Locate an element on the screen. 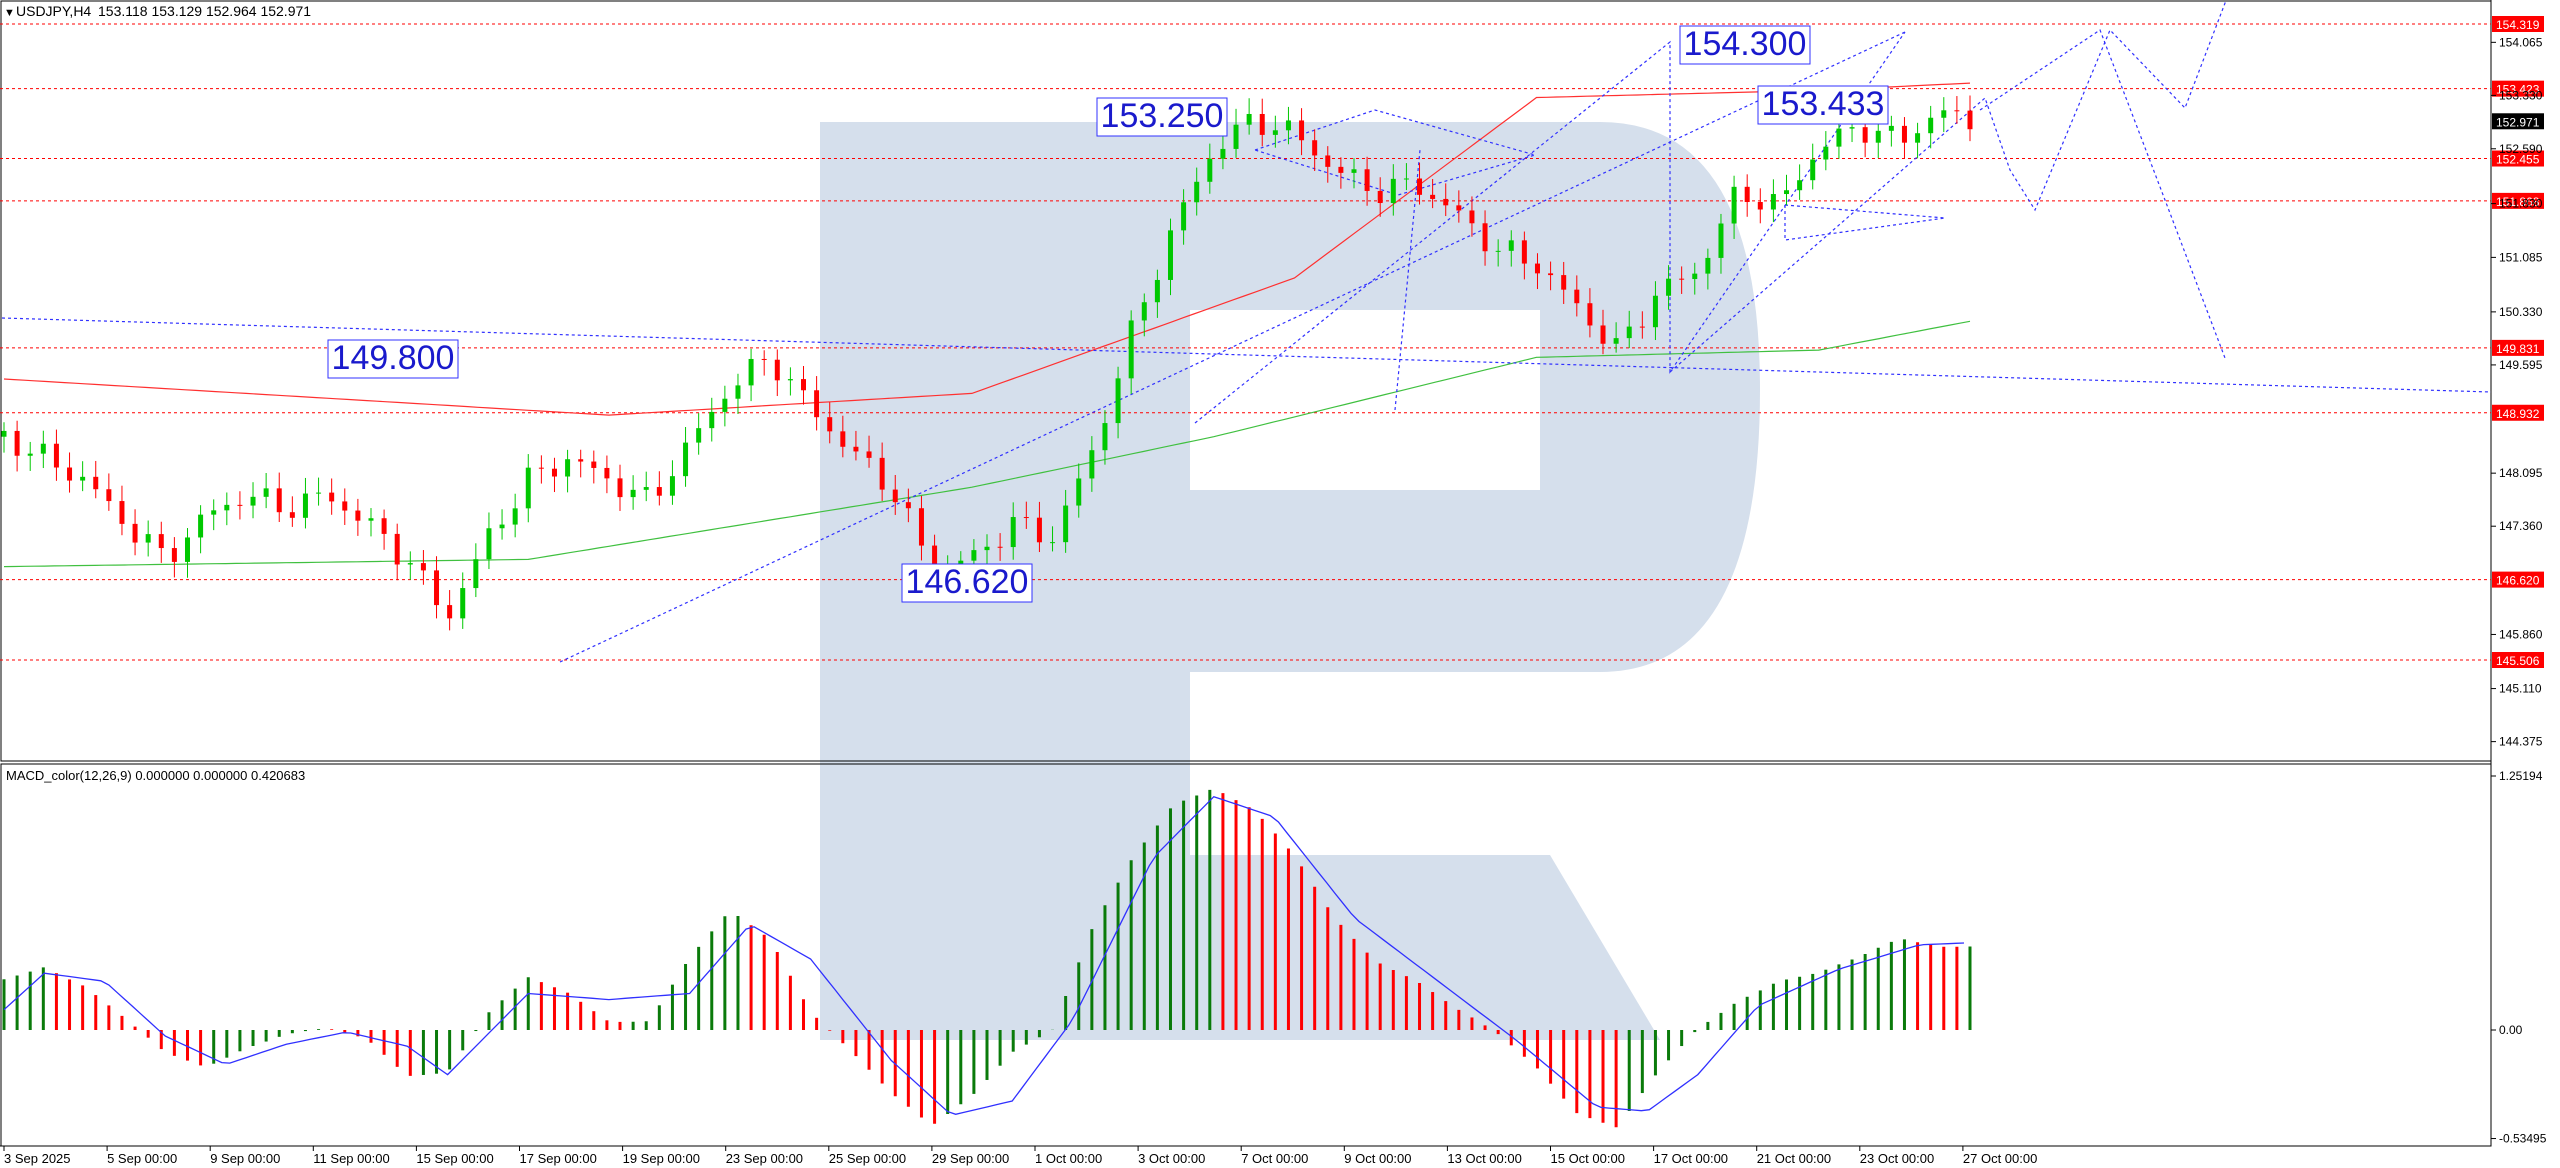  current-price-label: 152.971 is located at coordinates (2518, 122).